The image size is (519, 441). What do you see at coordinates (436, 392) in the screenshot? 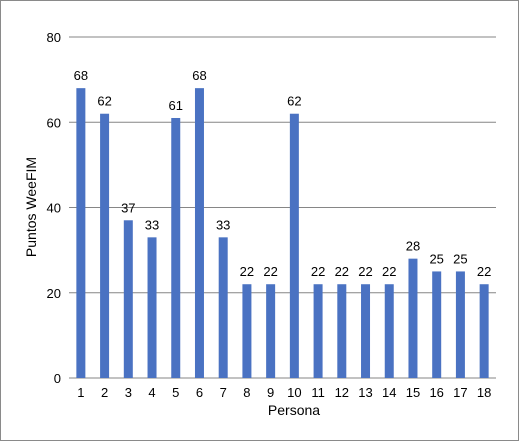
I see `x-tick-label: 16` at bounding box center [436, 392].